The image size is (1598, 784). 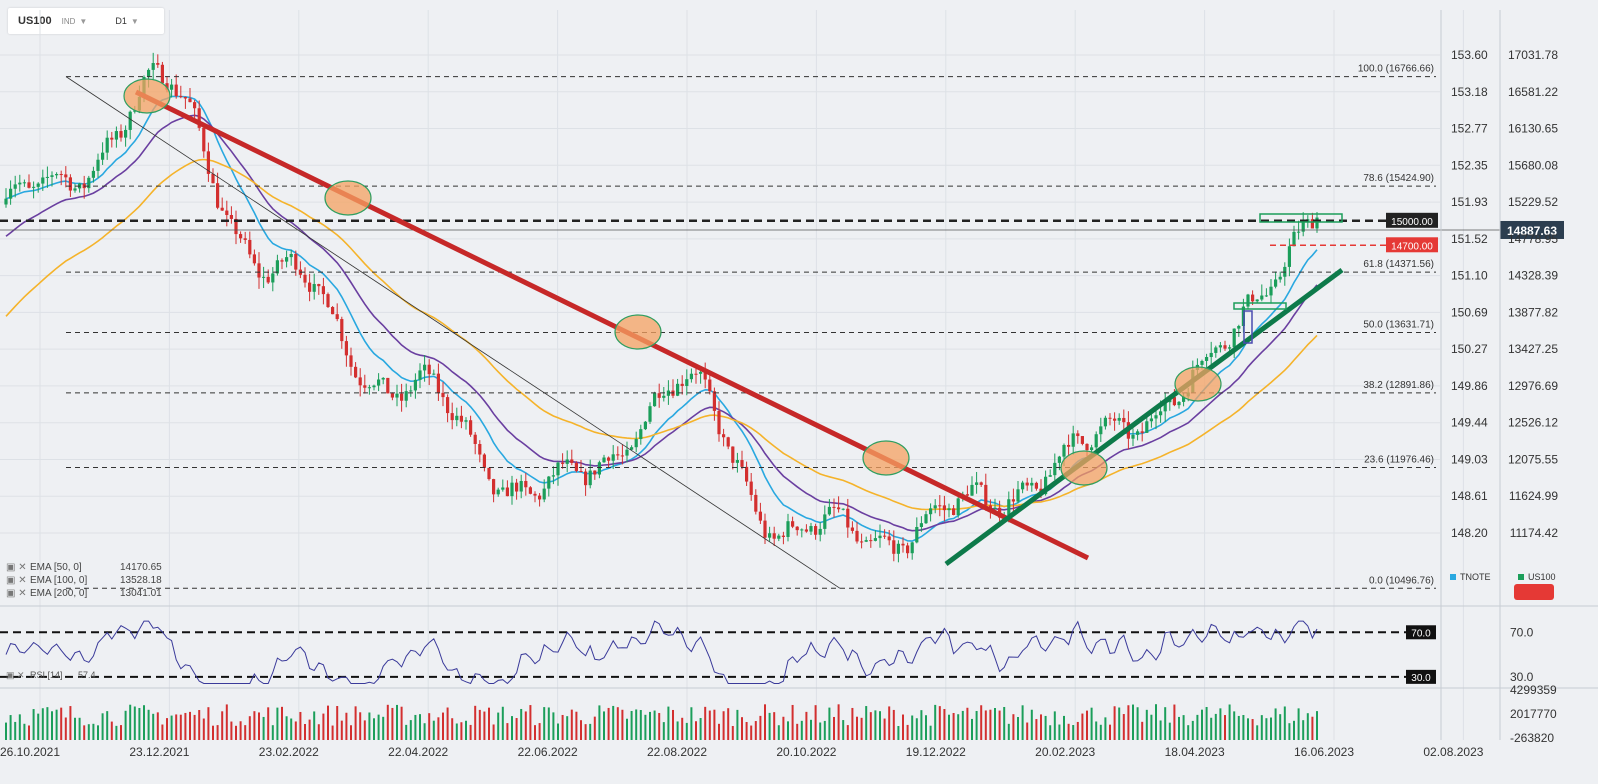 I want to click on x-axis-tick: 22.08.2022, so click(x=677, y=752).